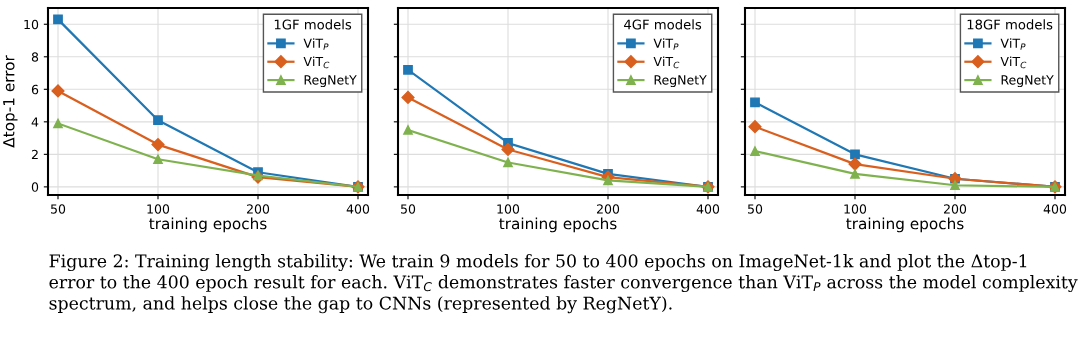  What do you see at coordinates (10, 101) in the screenshot?
I see `y-axis-title: Δtop-1 error` at bounding box center [10, 101].